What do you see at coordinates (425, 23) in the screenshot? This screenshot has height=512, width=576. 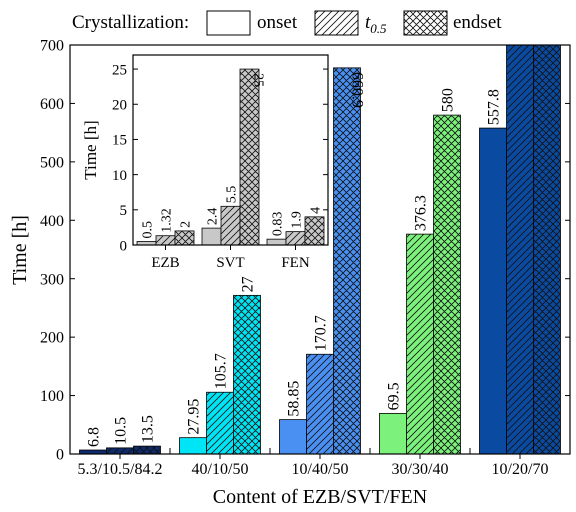 I see `legend-swatch-endset` at bounding box center [425, 23].